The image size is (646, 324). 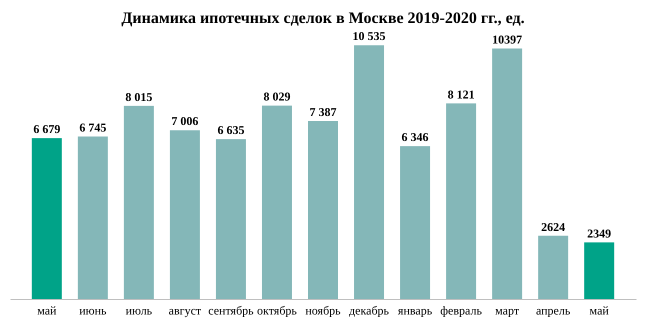 What do you see at coordinates (138, 97) in the screenshot?
I see `data-label: 8 015` at bounding box center [138, 97].